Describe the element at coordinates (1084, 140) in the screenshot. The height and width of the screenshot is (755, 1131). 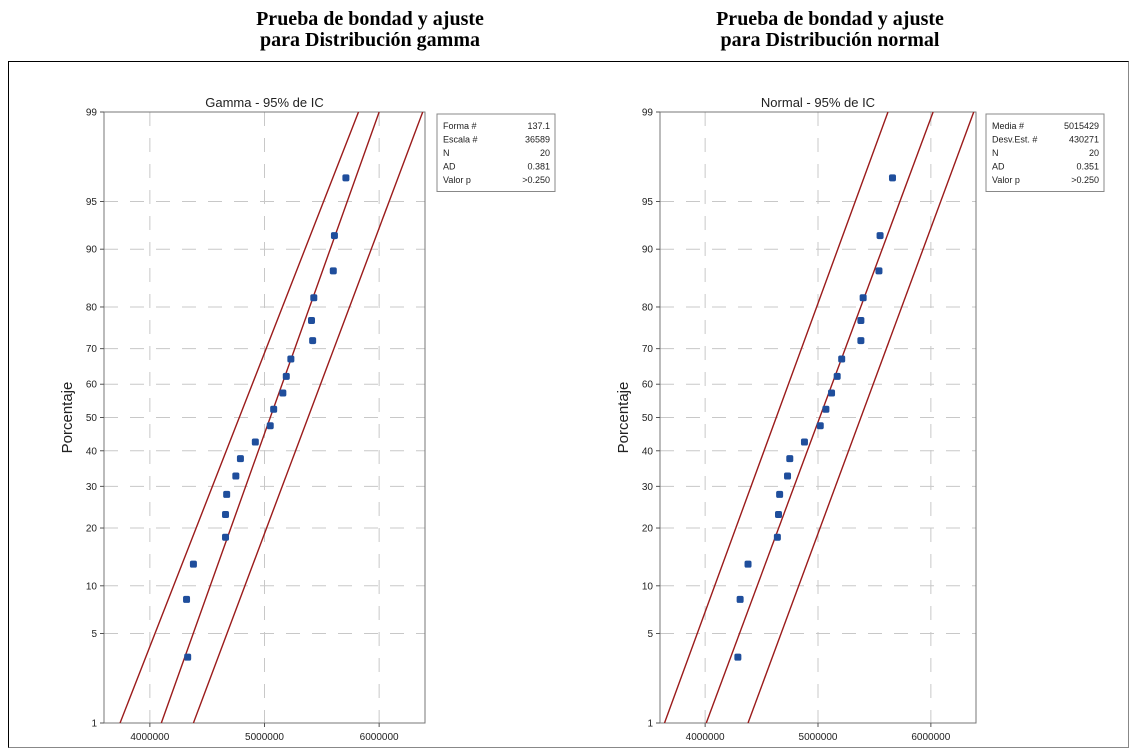
I see `stats-value: 430271` at that location.